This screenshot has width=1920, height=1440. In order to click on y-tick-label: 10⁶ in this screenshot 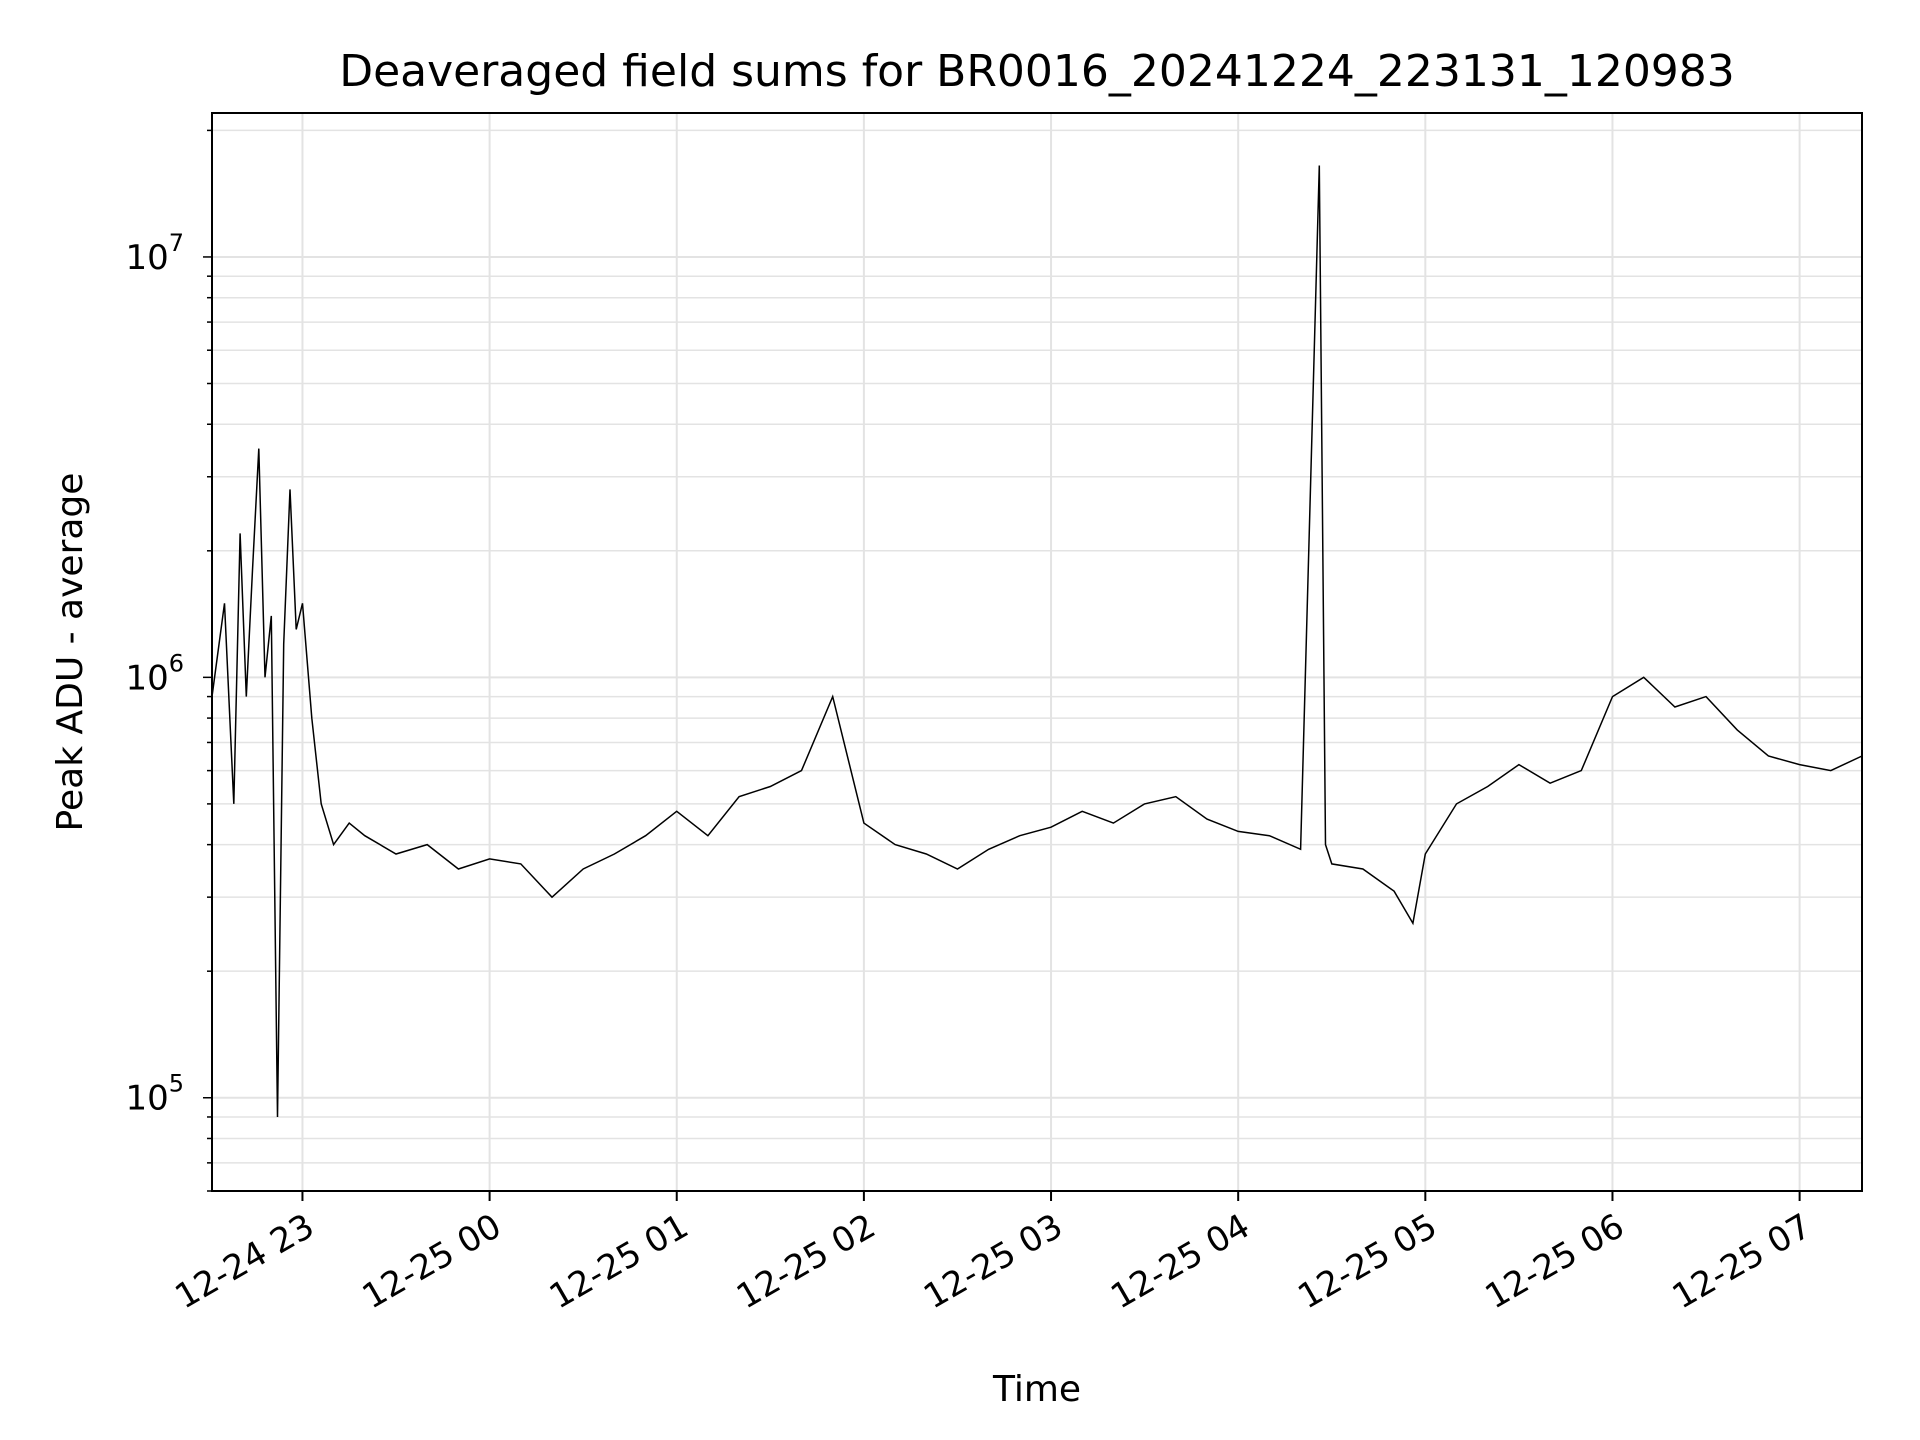, I will do `click(154, 673)`.